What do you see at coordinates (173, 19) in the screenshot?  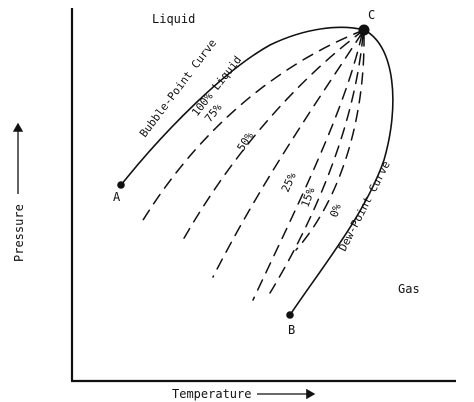 I see `liquid-region-label: Liquid` at bounding box center [173, 19].